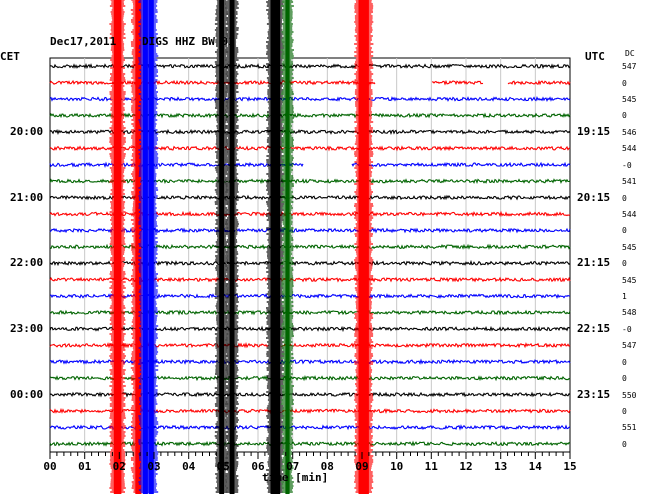  What do you see at coordinates (83, 41) in the screenshot?
I see `chart-date: Dec17,2011` at bounding box center [83, 41].